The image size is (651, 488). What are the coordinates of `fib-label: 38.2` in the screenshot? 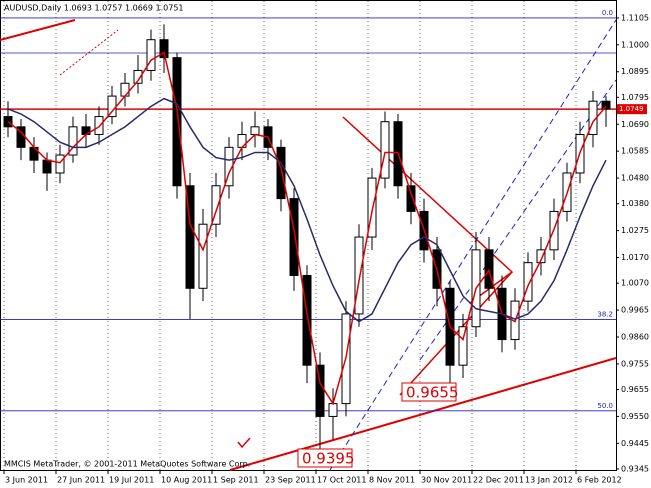 It's located at (605, 315).